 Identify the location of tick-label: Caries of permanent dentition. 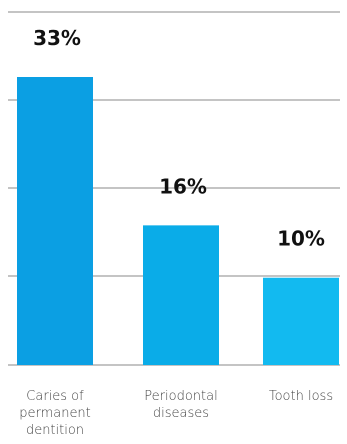
(55, 413).